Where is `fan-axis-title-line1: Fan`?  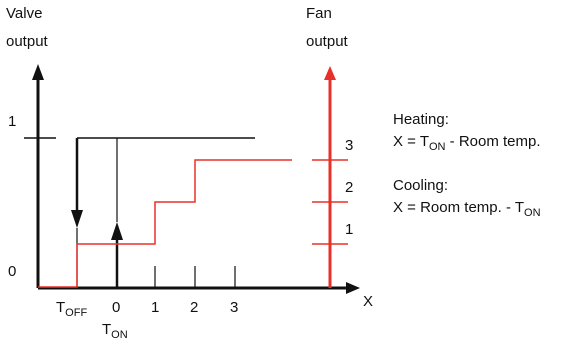 fan-axis-title-line1: Fan is located at coordinates (319, 13).